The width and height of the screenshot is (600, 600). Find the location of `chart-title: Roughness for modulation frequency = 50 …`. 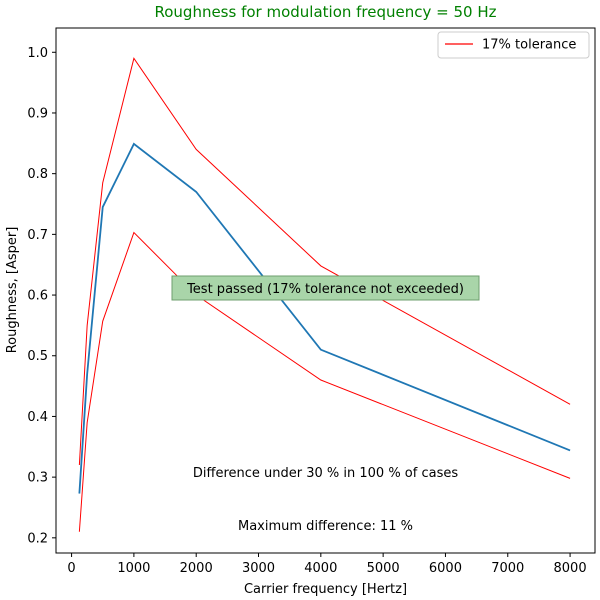

chart-title: Roughness for modulation frequency = 50 … is located at coordinates (325, 12).